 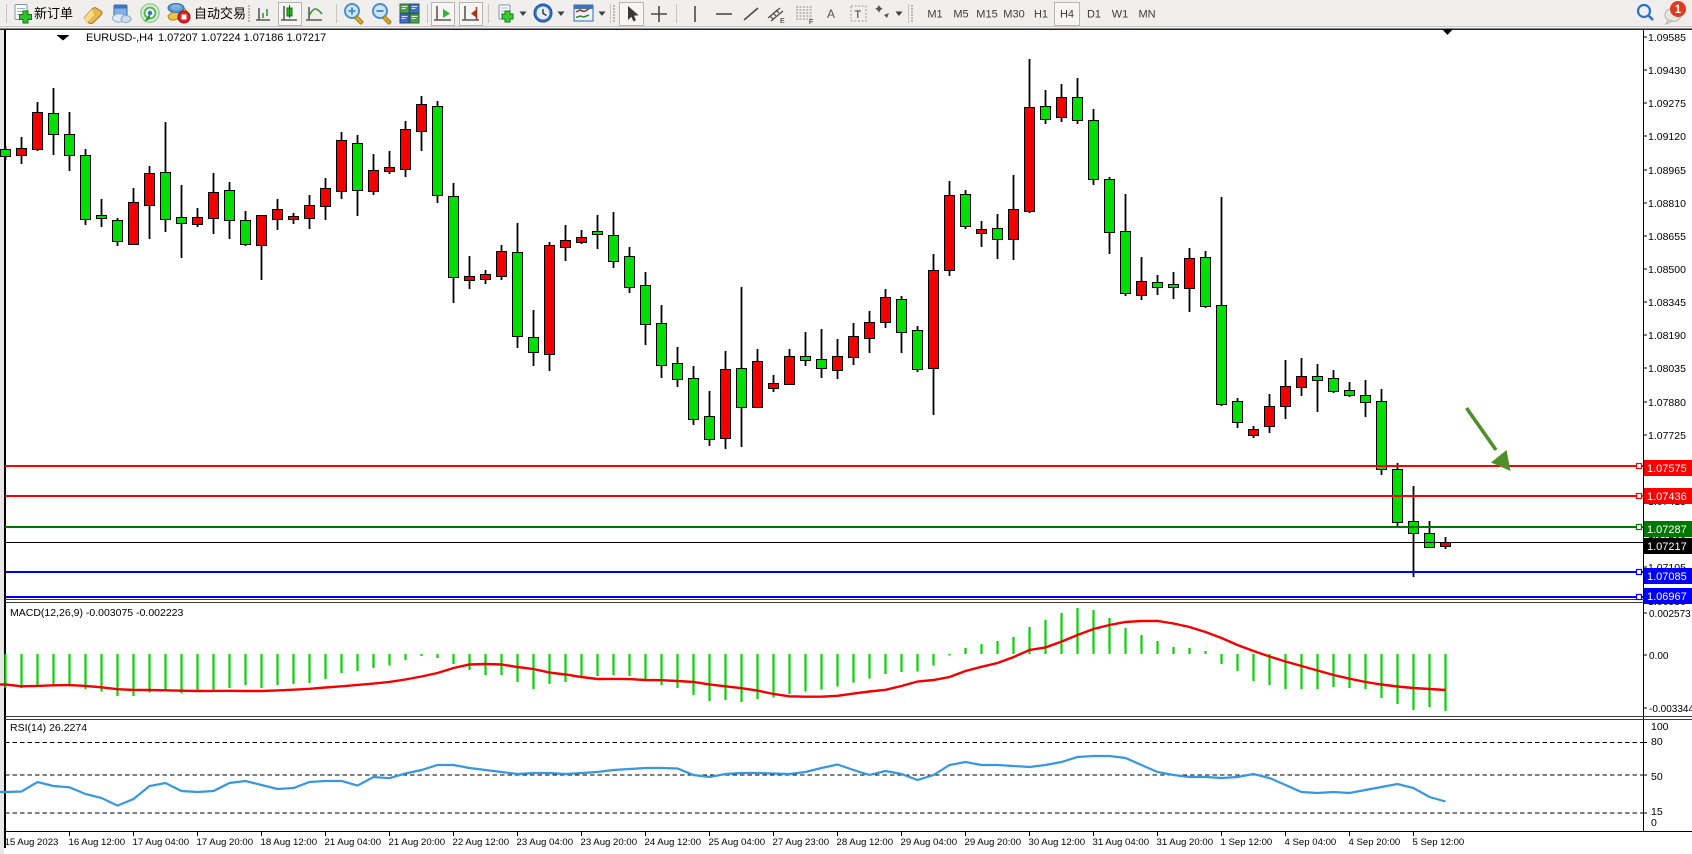 I want to click on svg-text: 80, so click(x=1657, y=742).